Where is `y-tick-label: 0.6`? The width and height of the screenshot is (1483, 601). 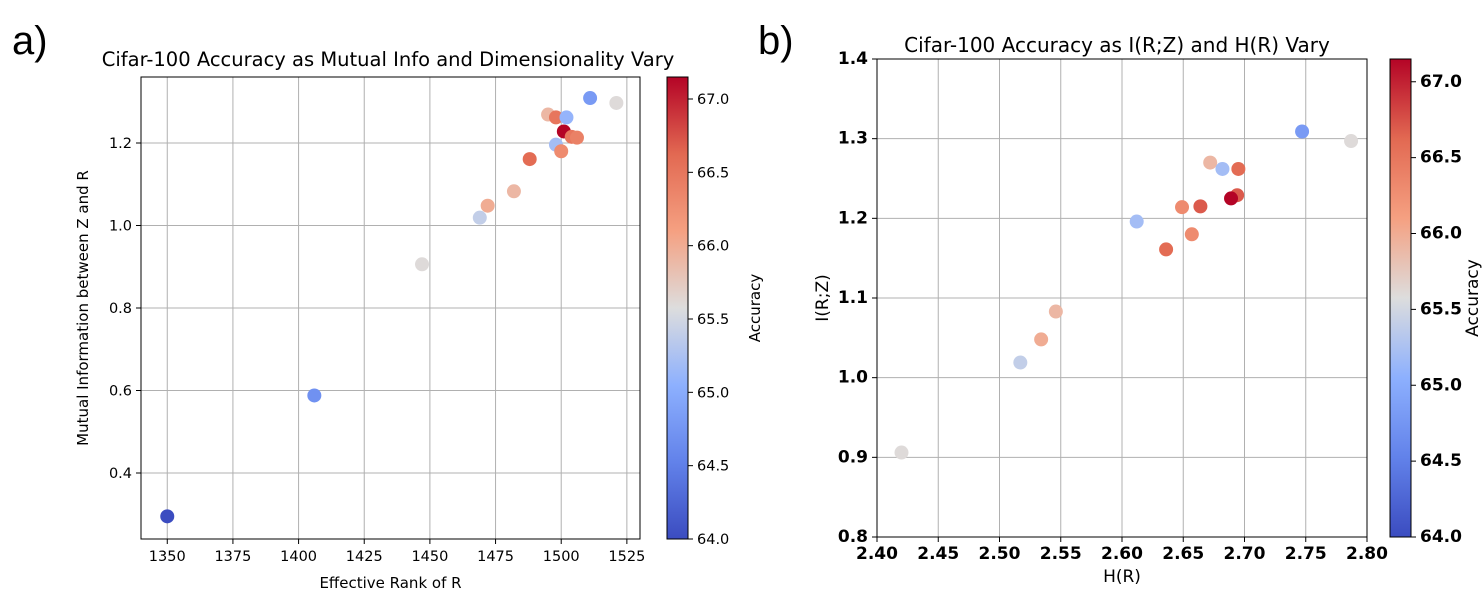
y-tick-label: 0.6 is located at coordinates (120, 392).